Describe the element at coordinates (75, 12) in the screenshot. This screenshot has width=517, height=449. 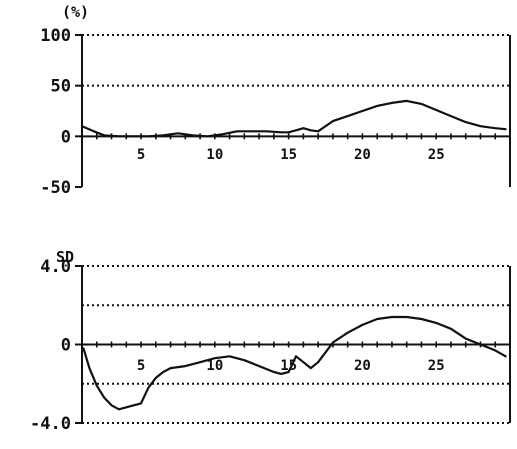
I see `y-axis-label: (%)` at that location.